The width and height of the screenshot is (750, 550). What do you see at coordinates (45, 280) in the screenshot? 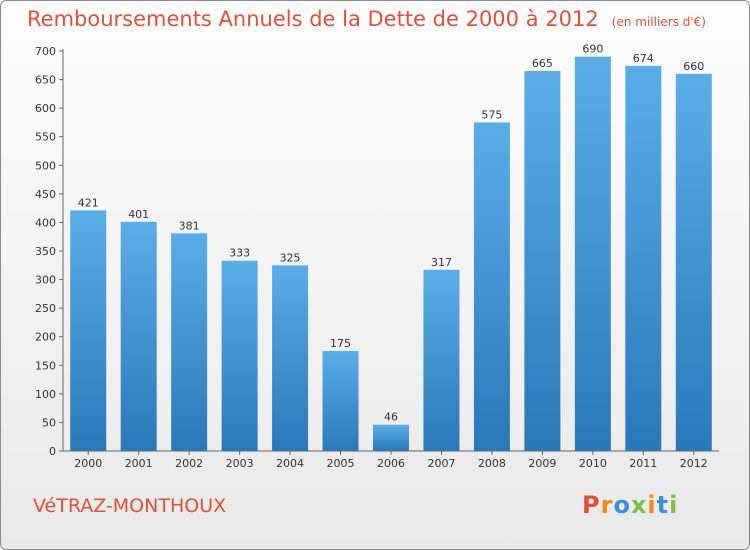
I see `y-tick-label: 300` at bounding box center [45, 280].